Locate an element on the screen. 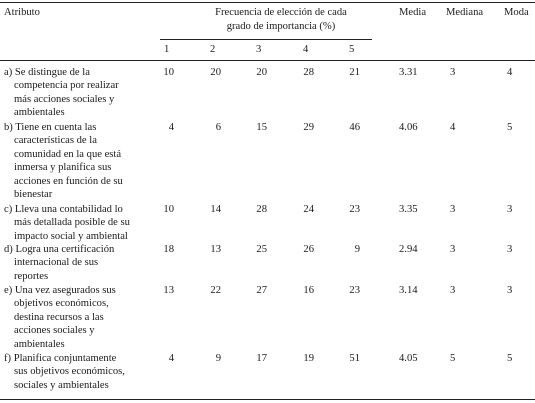 Image resolution: width=535 pixels, height=403 pixels. header-mode: Moda is located at coordinates (516, 12).